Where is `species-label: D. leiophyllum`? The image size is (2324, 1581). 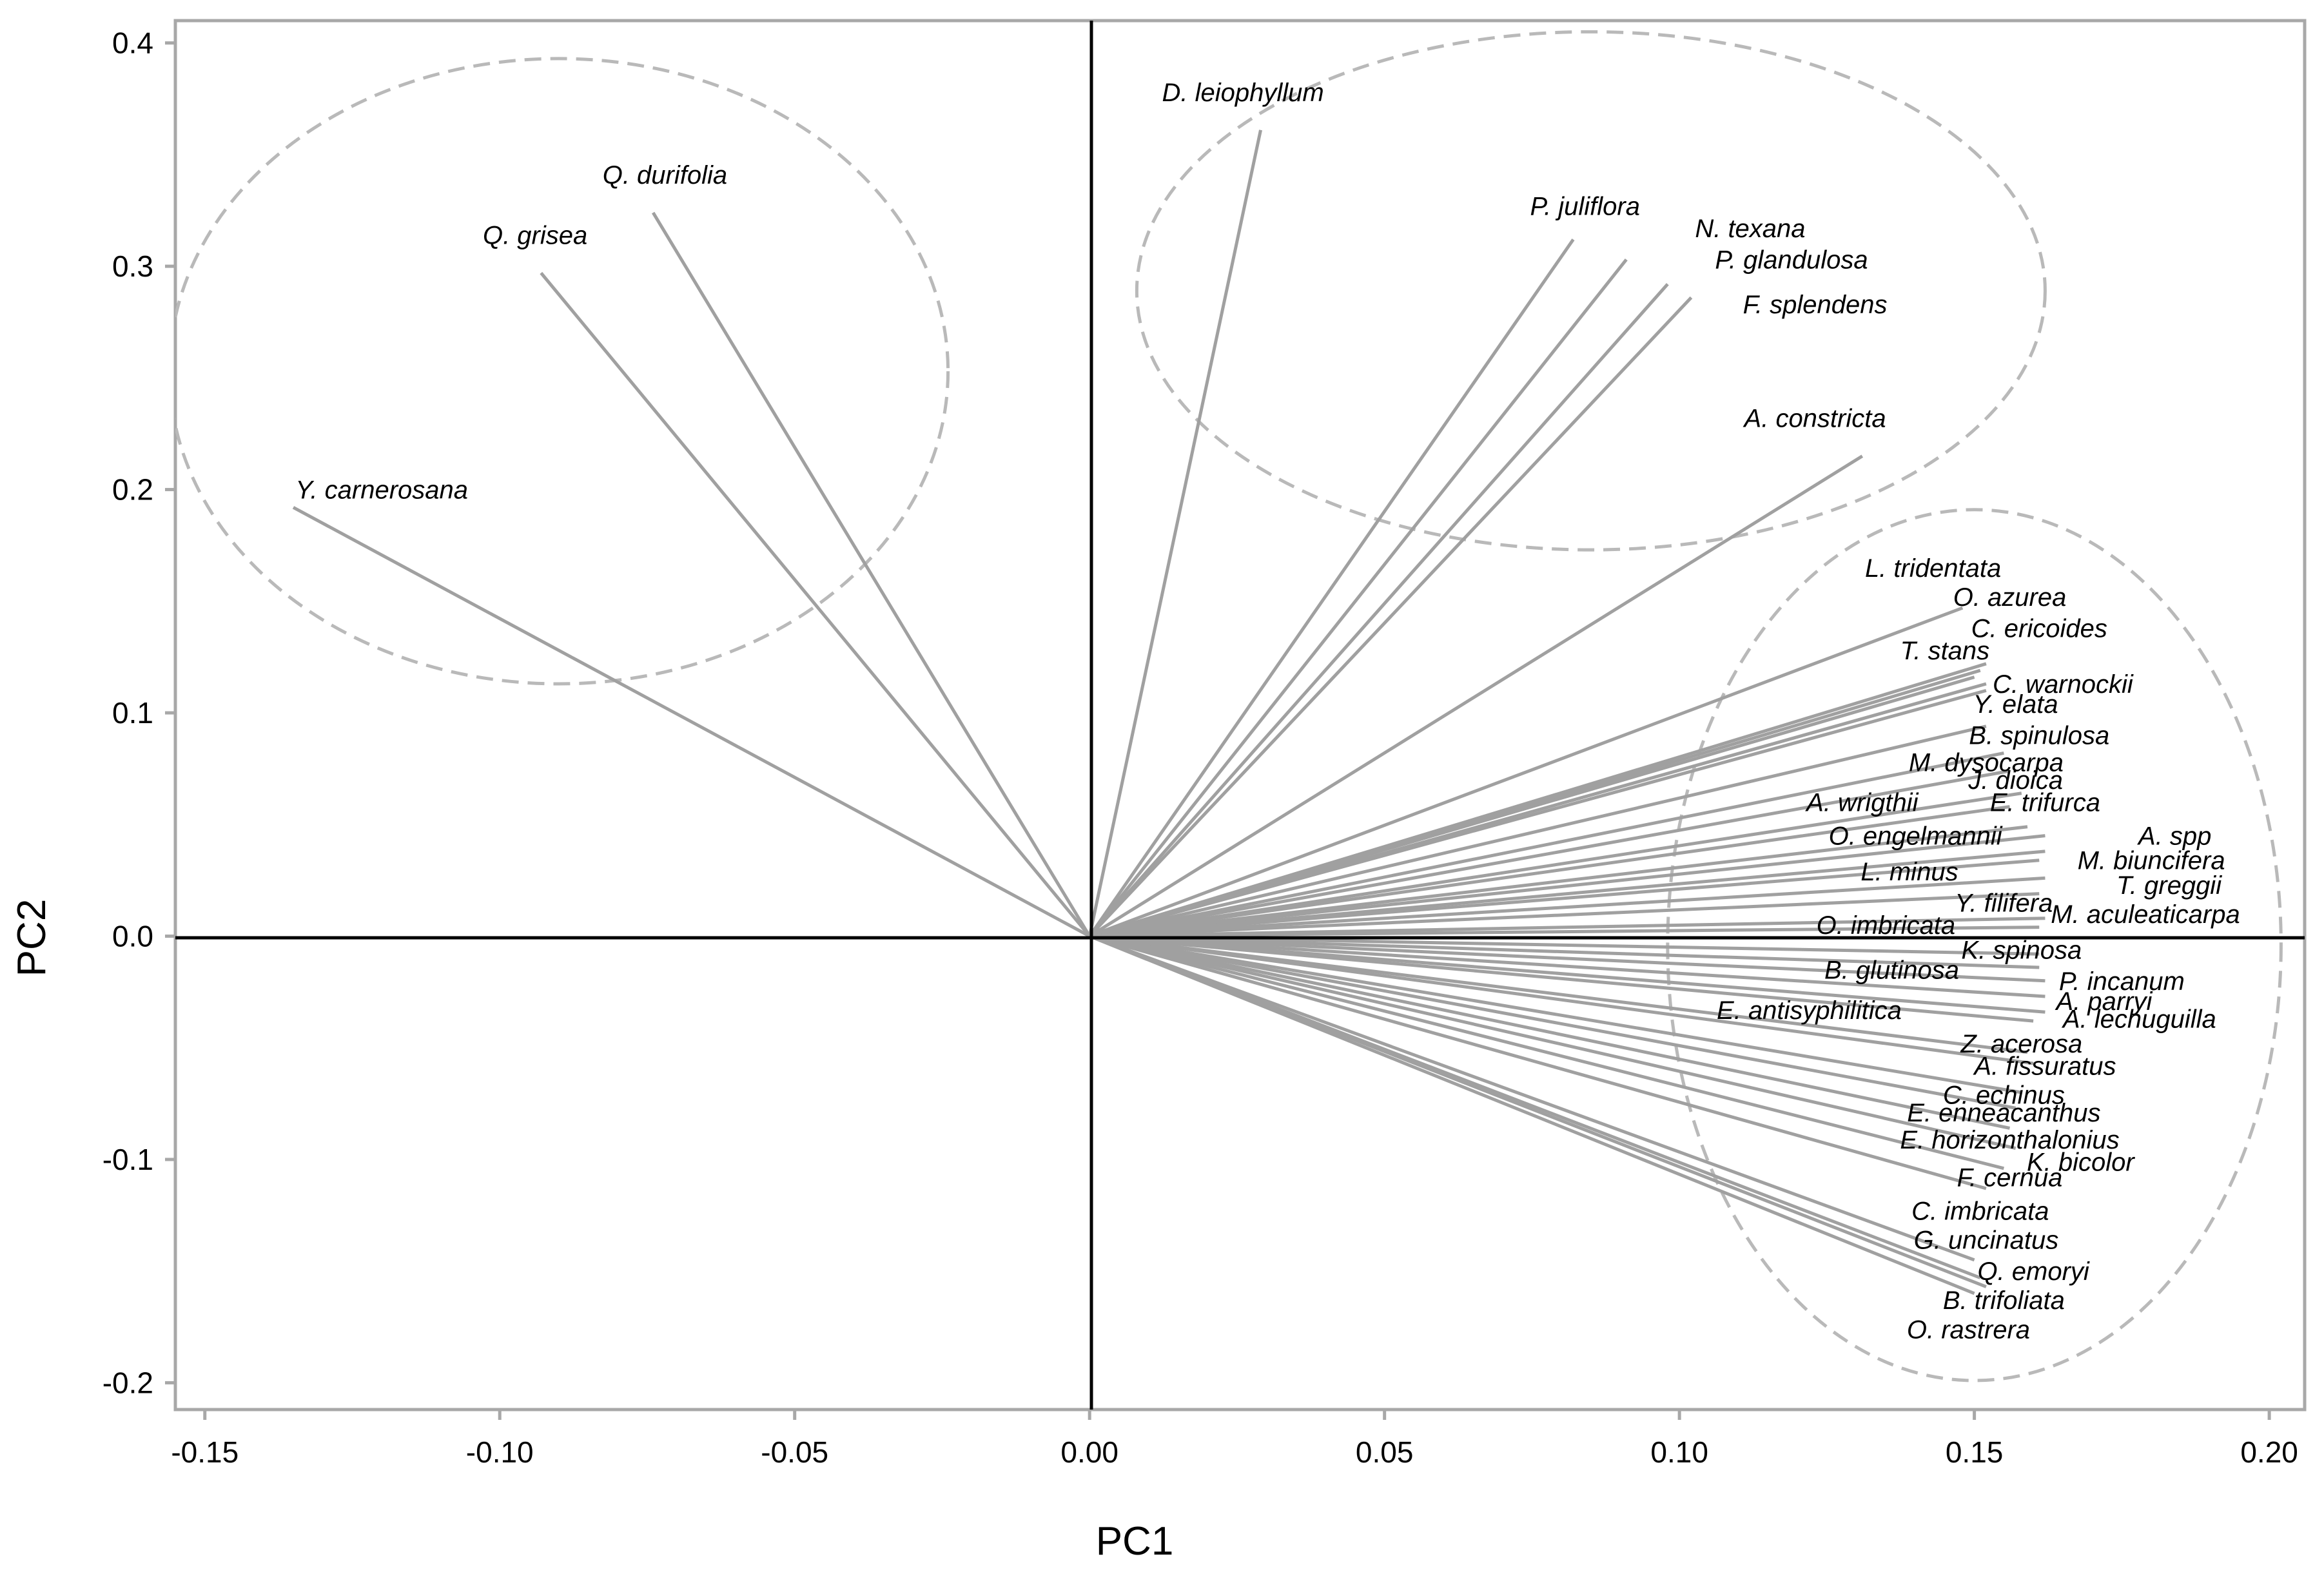 species-label: D. leiophyllum is located at coordinates (1242, 93).